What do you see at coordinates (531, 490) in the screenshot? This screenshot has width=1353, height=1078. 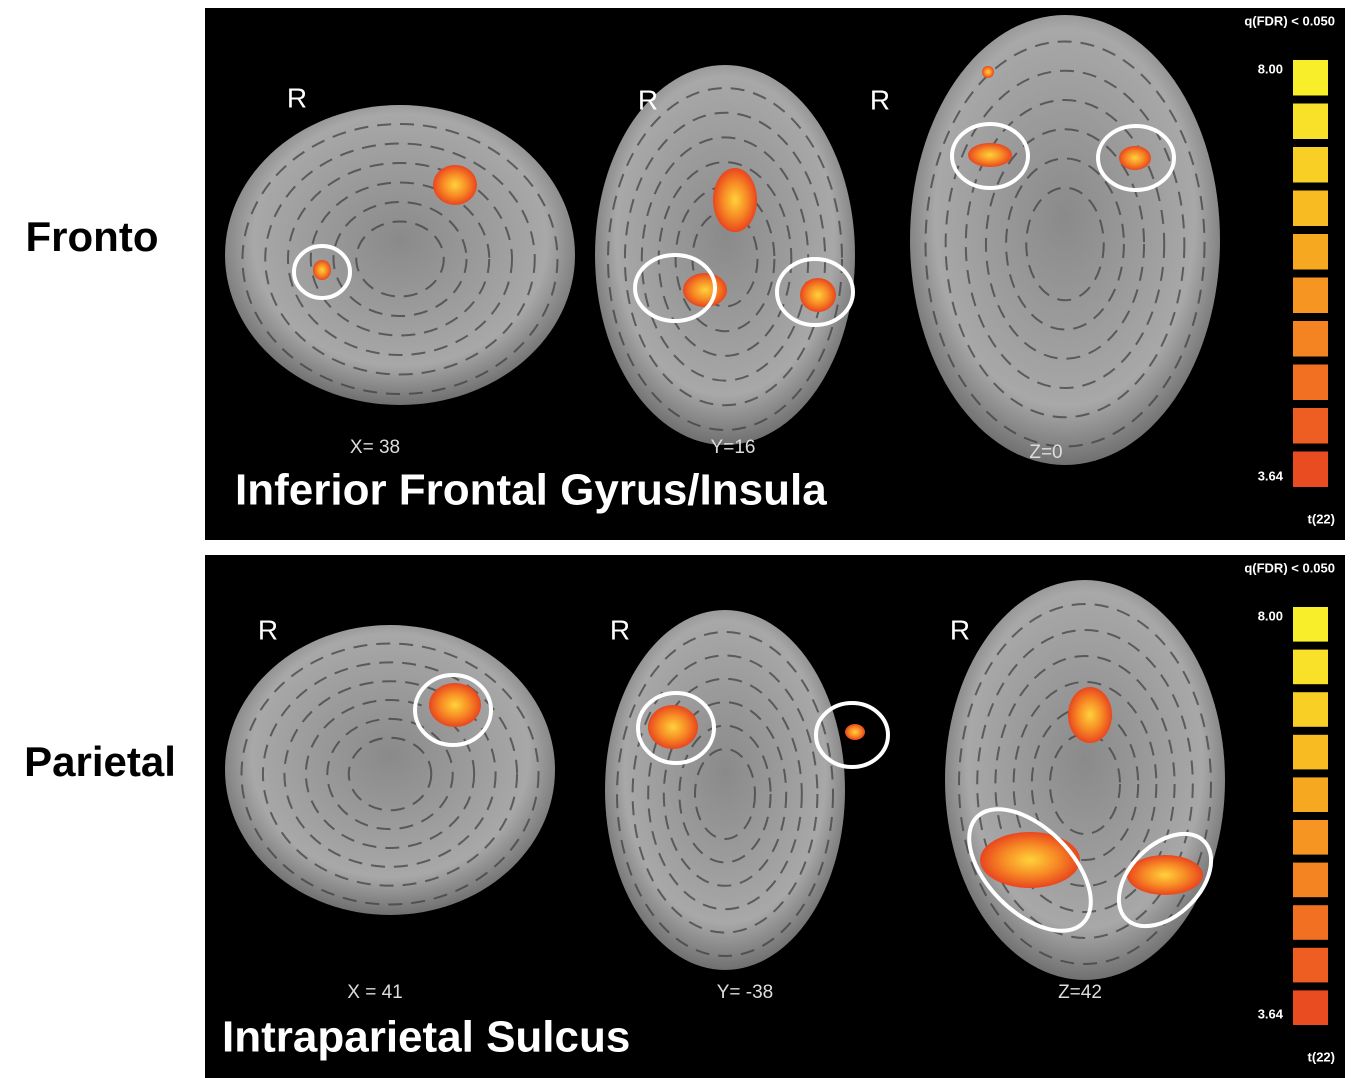 I see `region-title: Inferior Frontal Gyrus/Insula` at bounding box center [531, 490].